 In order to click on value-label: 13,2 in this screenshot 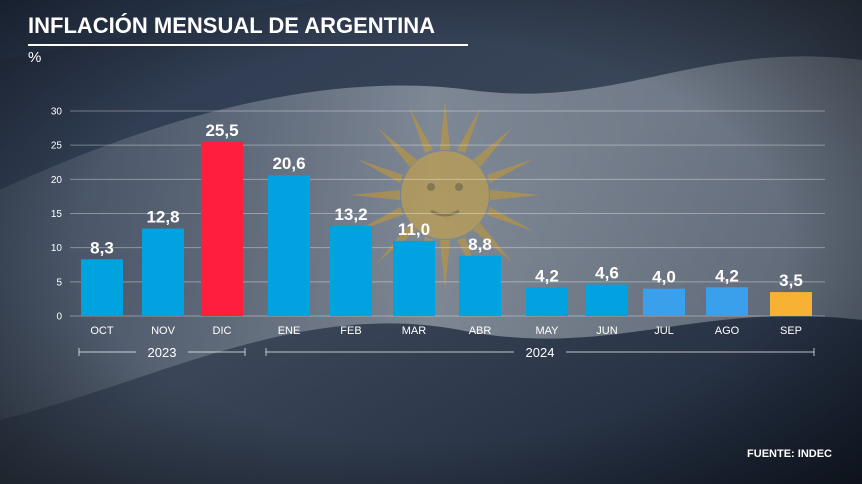, I will do `click(350, 214)`.